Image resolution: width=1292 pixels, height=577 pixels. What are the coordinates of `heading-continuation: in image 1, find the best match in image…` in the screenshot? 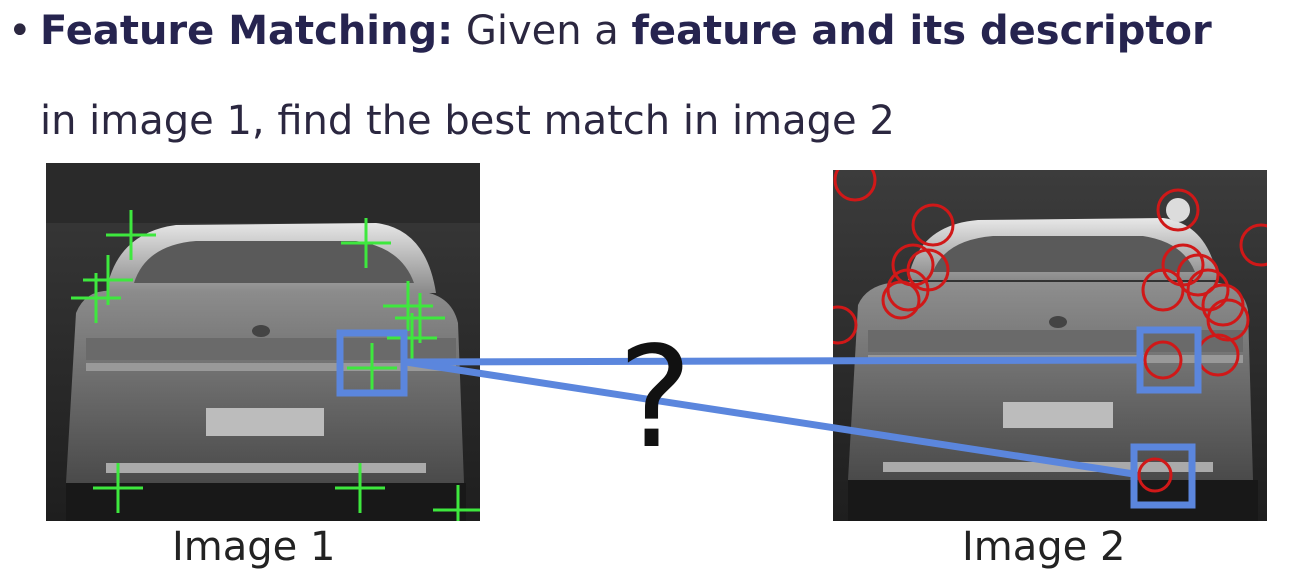 It's located at (467, 121).